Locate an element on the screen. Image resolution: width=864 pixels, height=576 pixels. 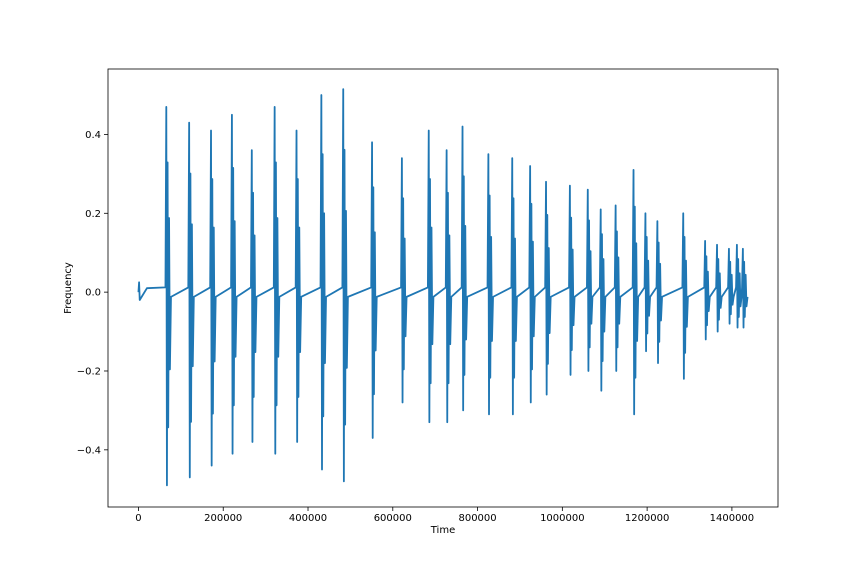
x-tick-label: 400000 is located at coordinates (308, 518).